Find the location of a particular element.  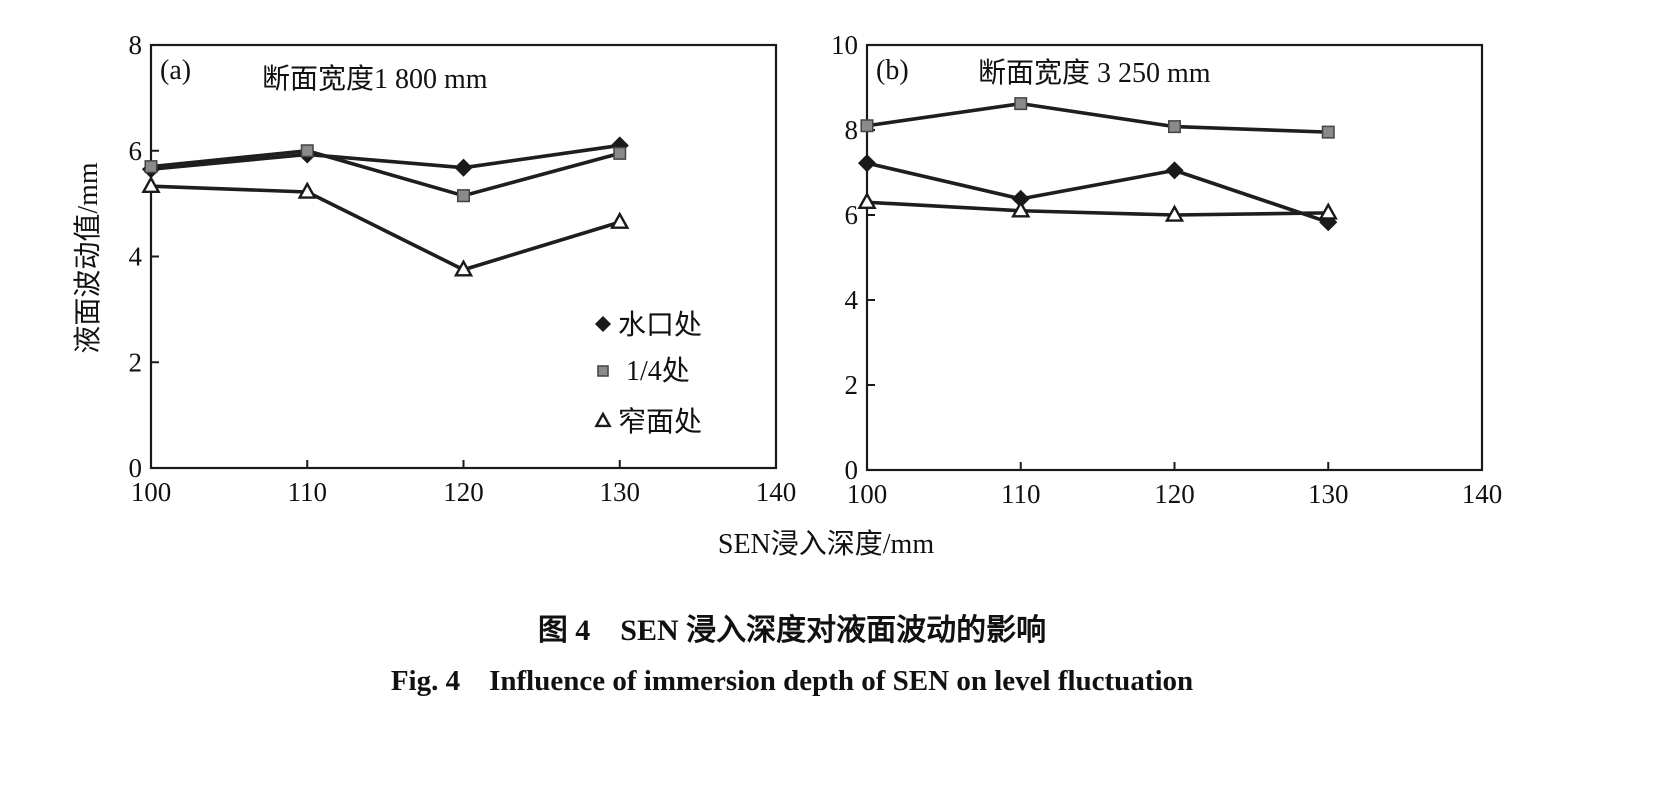

legend-item-narrow-face: 窄面处 is located at coordinates (648, 422).